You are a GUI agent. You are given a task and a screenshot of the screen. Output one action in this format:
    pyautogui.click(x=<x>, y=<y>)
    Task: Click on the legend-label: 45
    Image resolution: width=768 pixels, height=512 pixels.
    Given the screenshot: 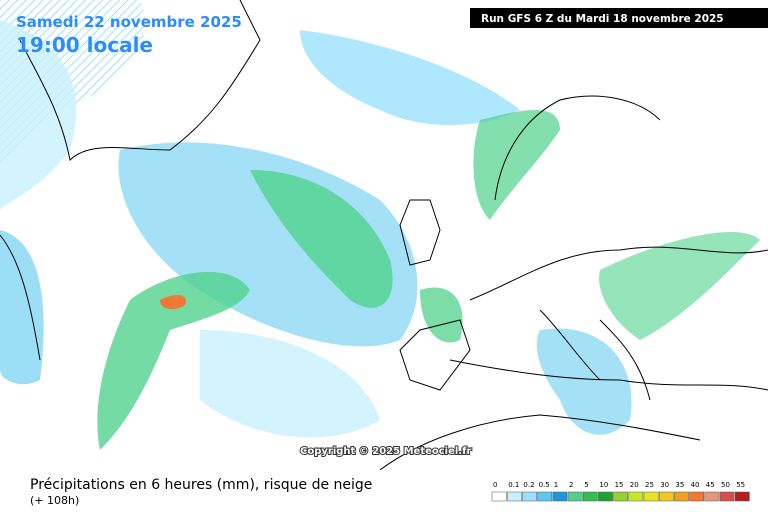 What is the action you would take?
    pyautogui.click(x=710, y=485)
    